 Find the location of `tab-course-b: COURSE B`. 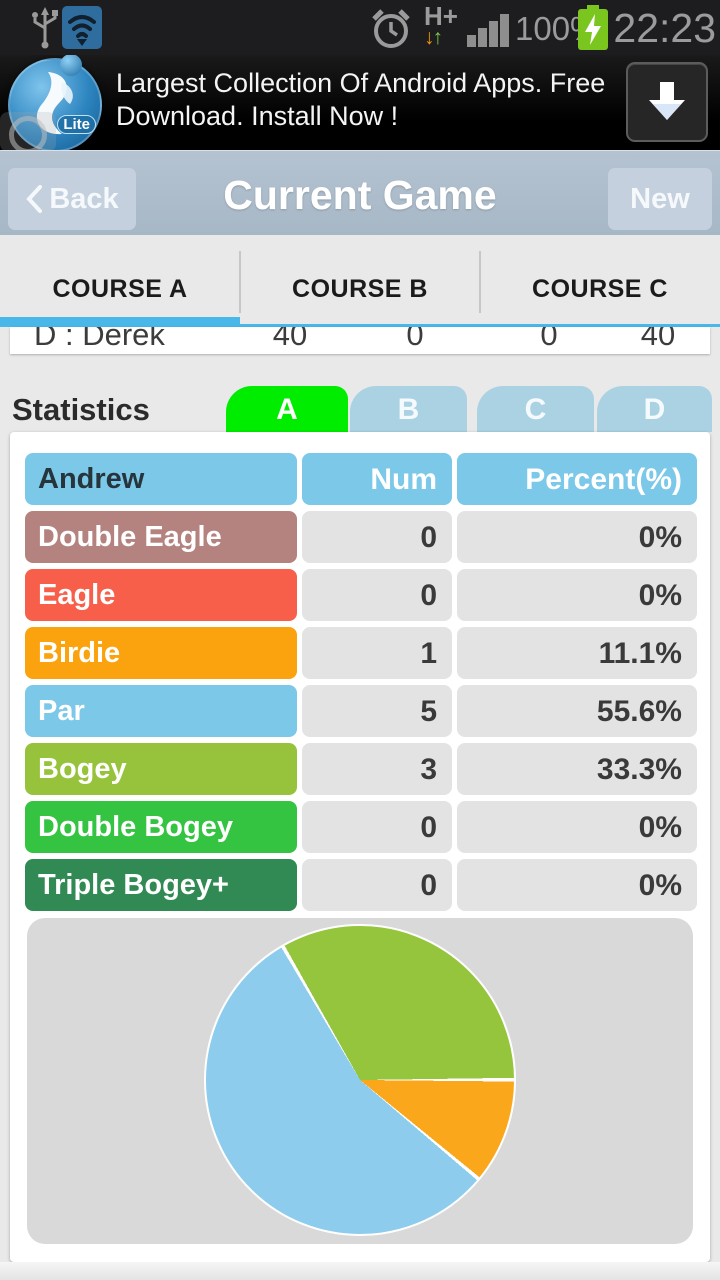

tab-course-b: COURSE B is located at coordinates (360, 281).